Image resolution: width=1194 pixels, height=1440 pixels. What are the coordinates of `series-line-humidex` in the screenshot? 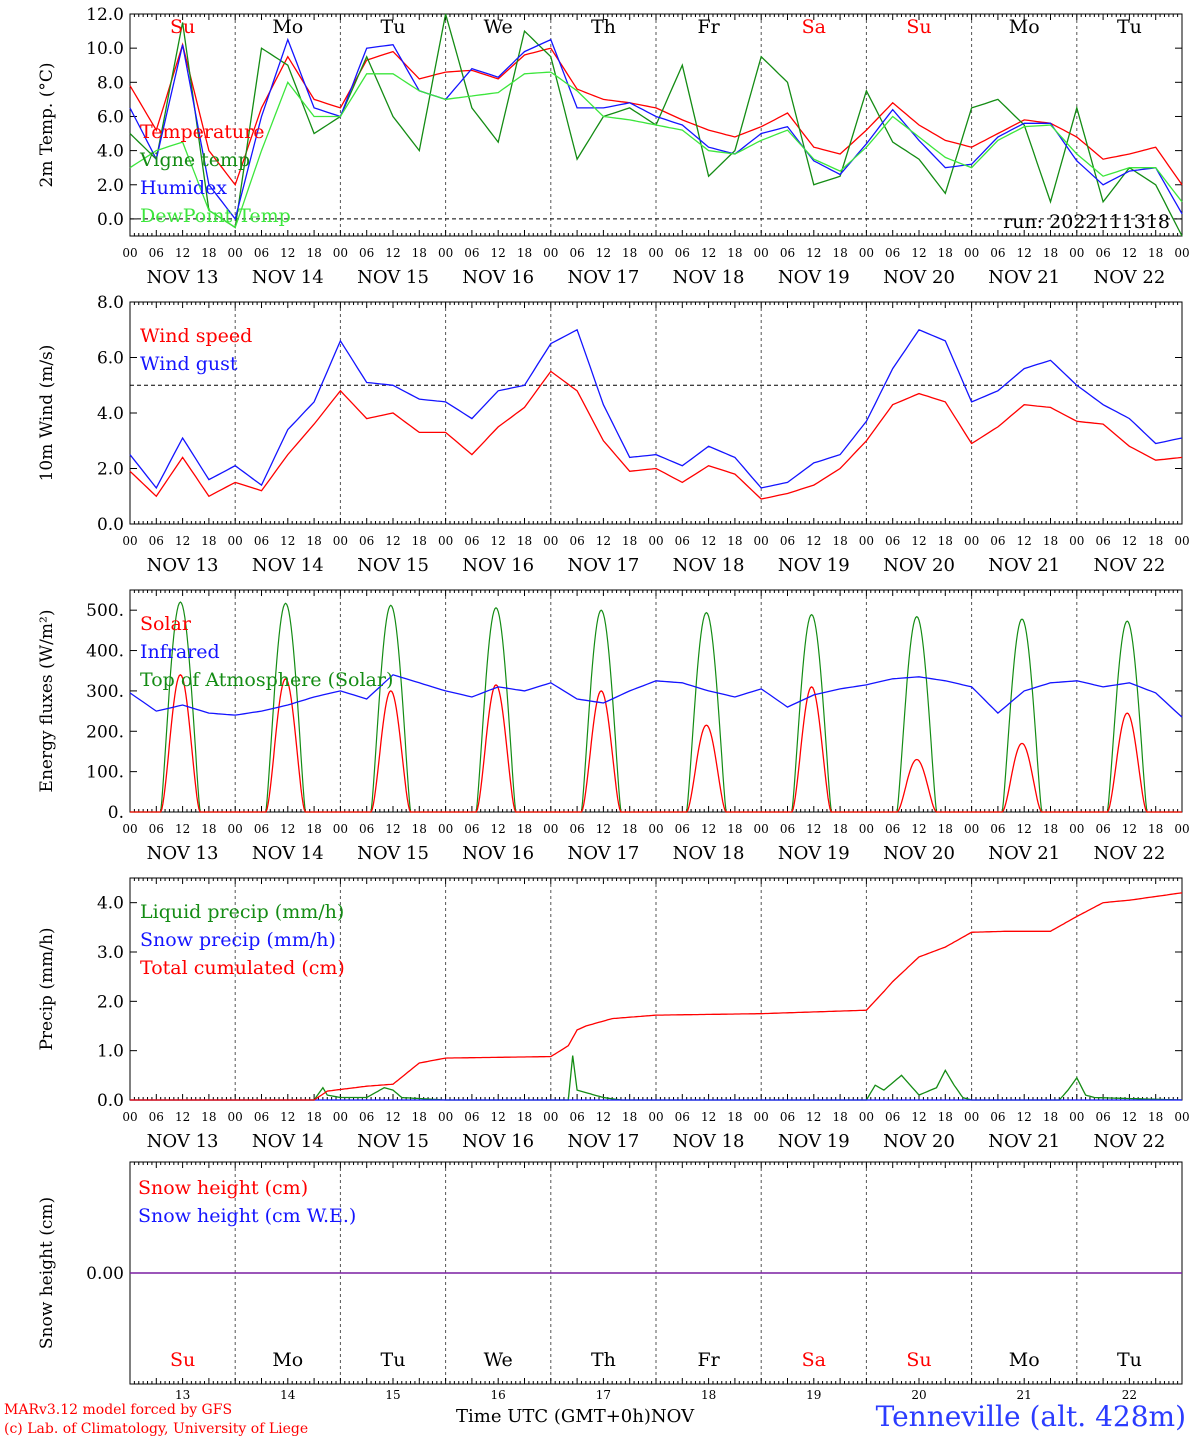 It's located at (656, 129).